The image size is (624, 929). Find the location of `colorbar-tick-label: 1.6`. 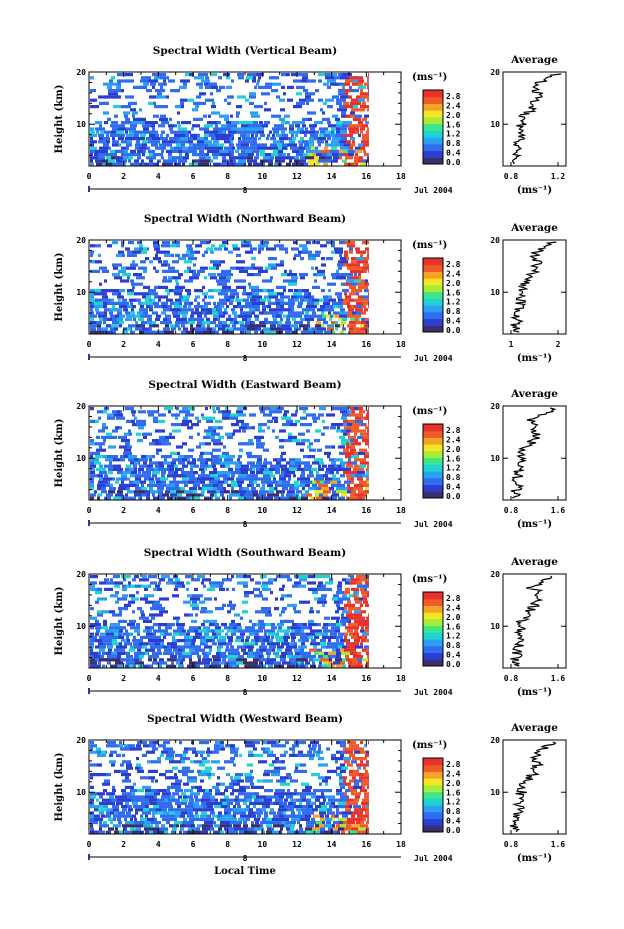

colorbar-tick-label: 1.6 is located at coordinates (453, 626).